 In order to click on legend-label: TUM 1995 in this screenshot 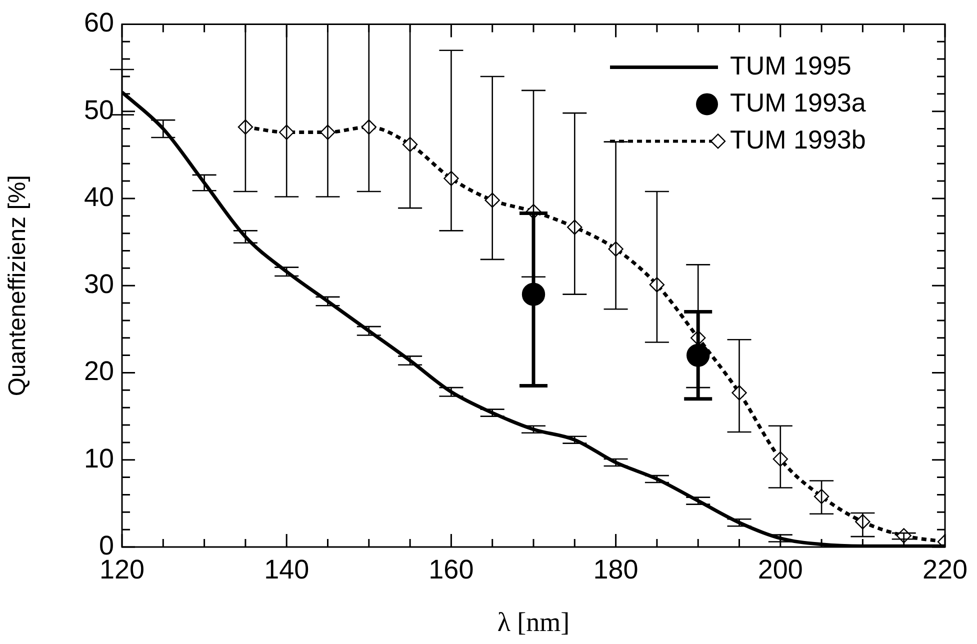, I will do `click(791, 65)`.